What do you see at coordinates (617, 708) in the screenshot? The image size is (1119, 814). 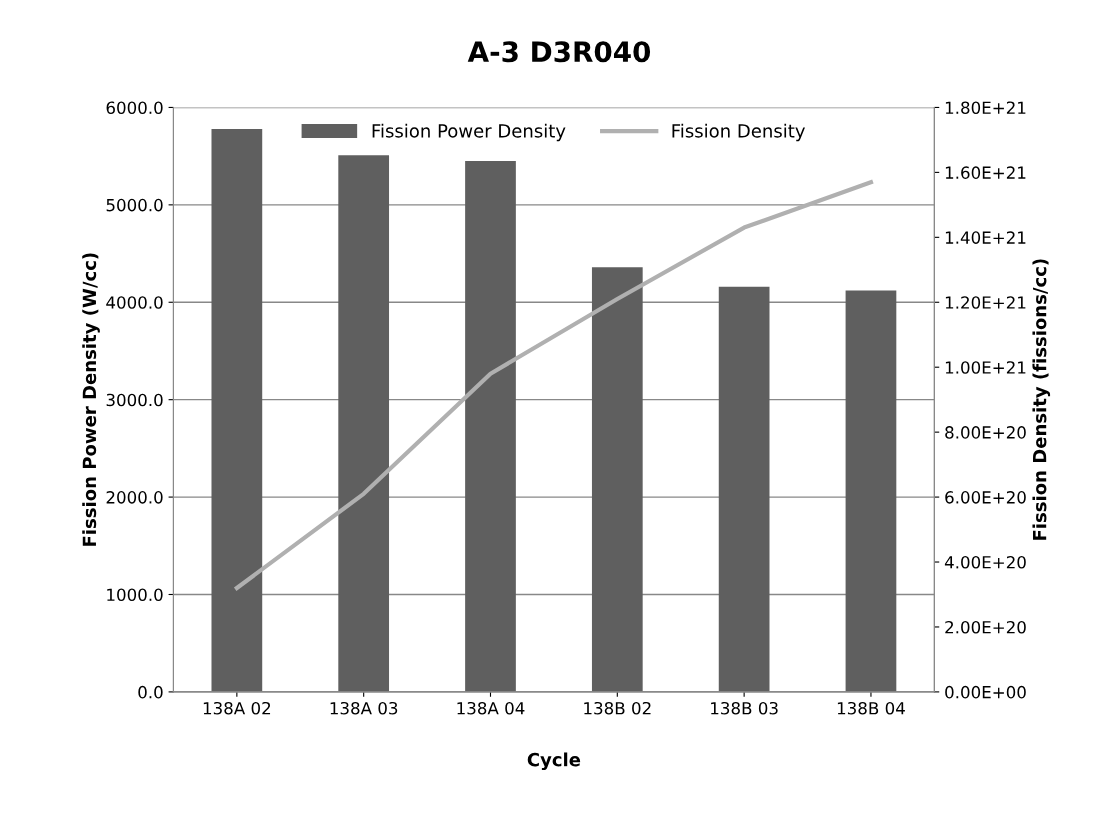 I see `x-tick-label: 138B 02` at bounding box center [617, 708].